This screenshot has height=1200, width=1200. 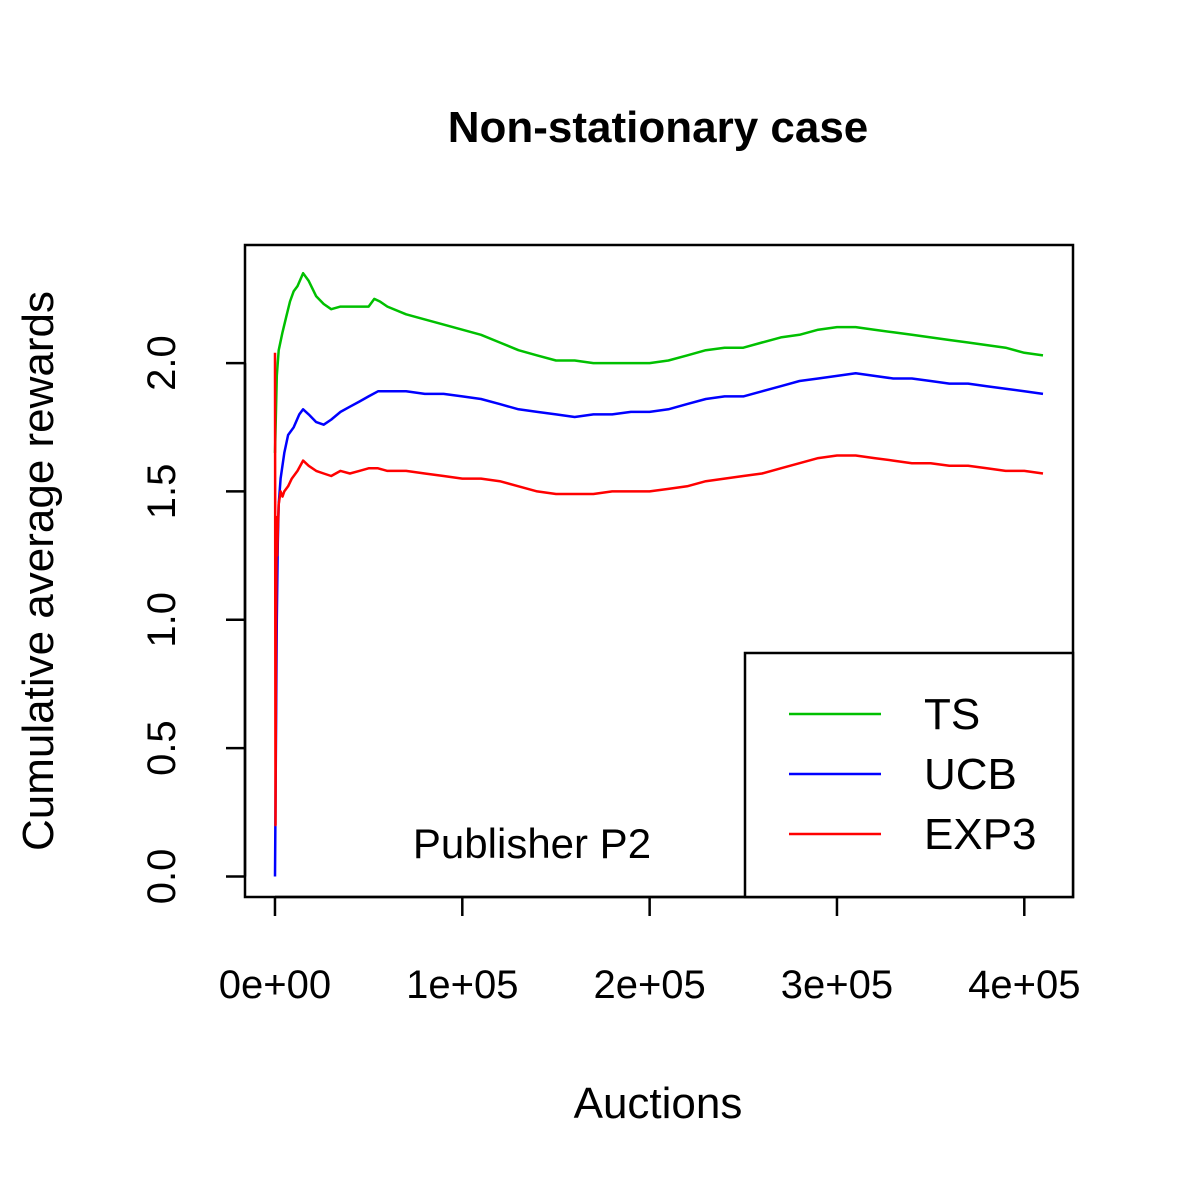 What do you see at coordinates (193, 620) in the screenshot?
I see `y-axis: 0.0 0.5 1.0 1.5 2.0` at bounding box center [193, 620].